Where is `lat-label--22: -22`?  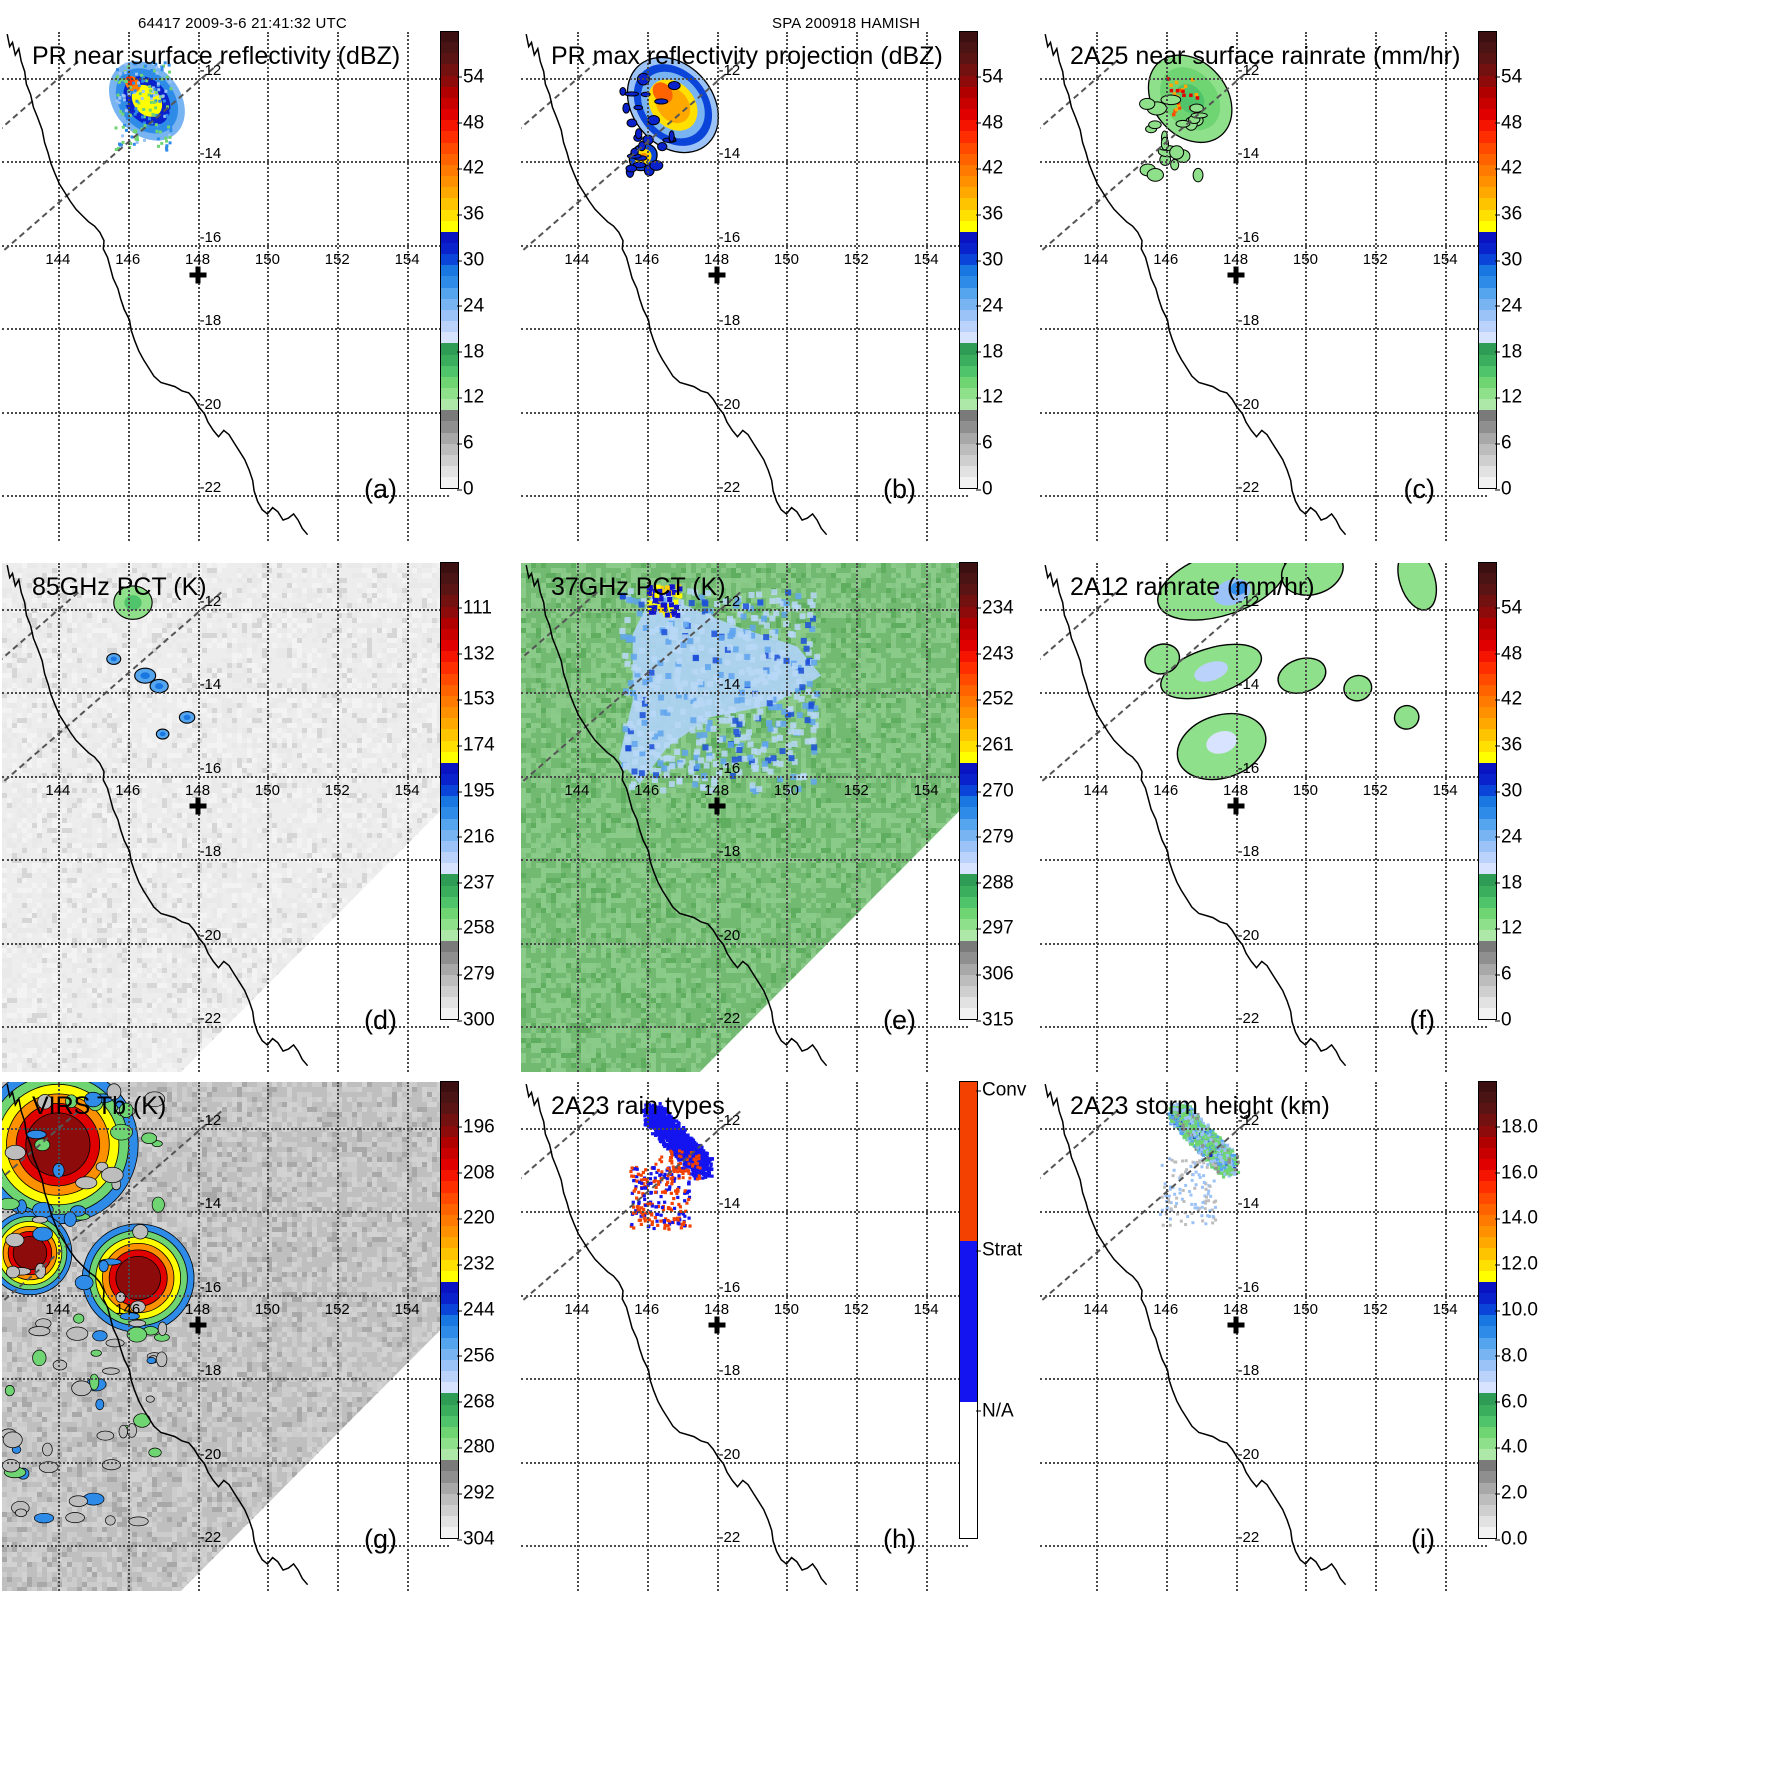
lat-label--22: -22 is located at coordinates (211, 1018).